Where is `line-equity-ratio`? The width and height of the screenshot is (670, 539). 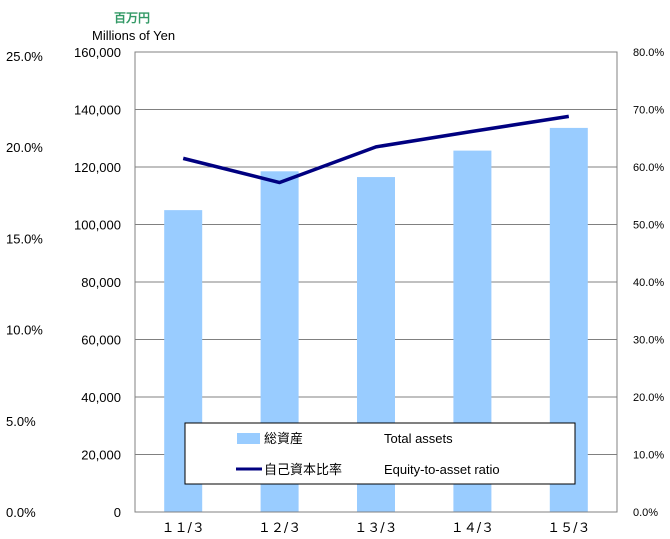 line-equity-ratio is located at coordinates (376, 149).